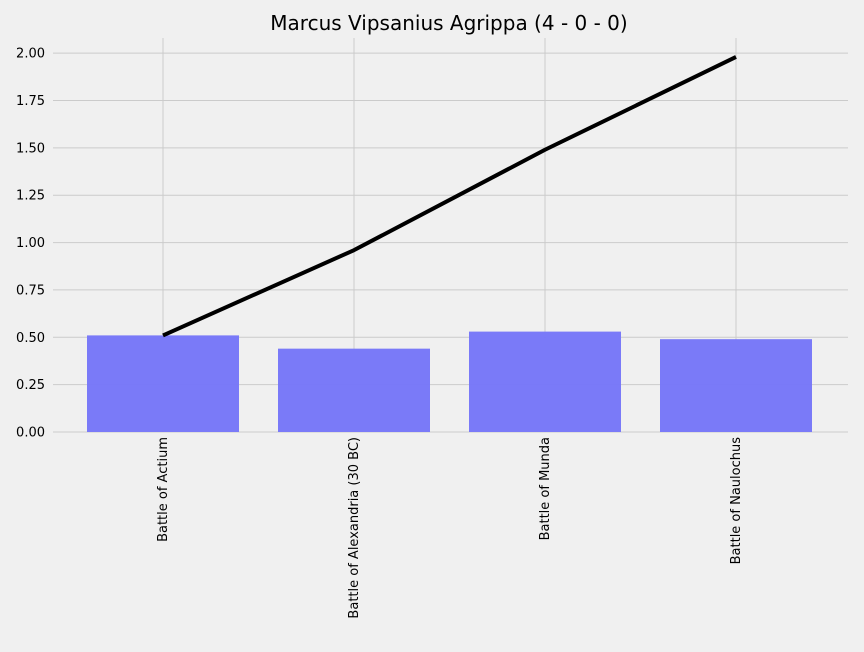 This screenshot has height=652, width=864. Describe the element at coordinates (354, 528) in the screenshot. I see `x-tick-label: Battle of Alexandria (30 BC)` at that location.